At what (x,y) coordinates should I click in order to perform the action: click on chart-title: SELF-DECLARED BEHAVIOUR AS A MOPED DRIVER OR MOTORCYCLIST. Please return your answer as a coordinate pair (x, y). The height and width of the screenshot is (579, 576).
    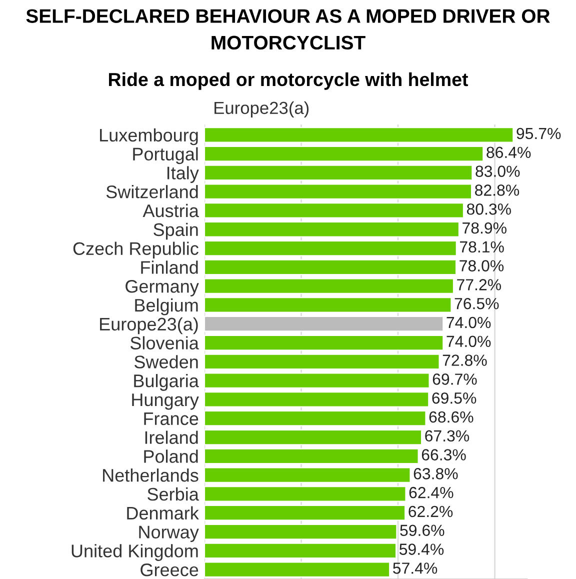
    Looking at the image, I should click on (288, 29).